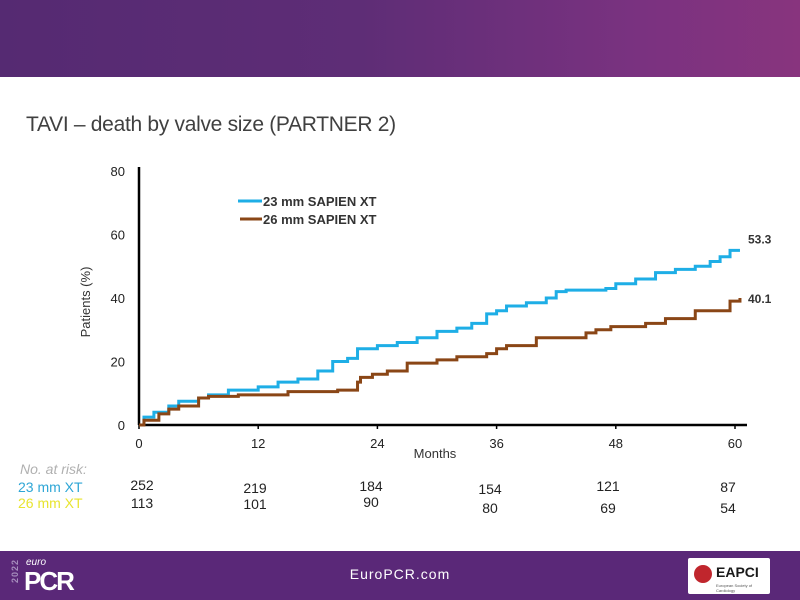 The height and width of the screenshot is (600, 800). Describe the element at coordinates (371, 502) in the screenshot. I see `at-risk-value: 90` at that location.